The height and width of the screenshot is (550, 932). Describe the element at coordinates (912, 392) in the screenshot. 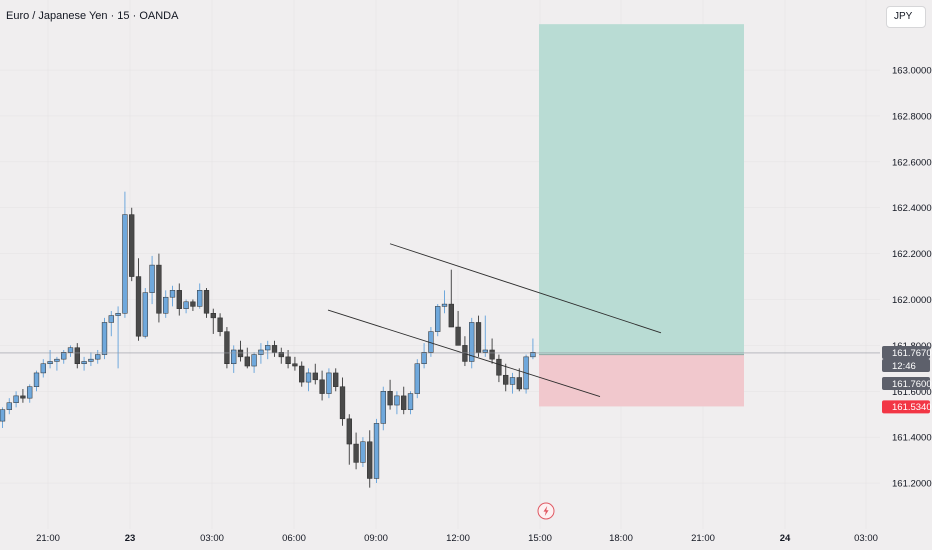

I see `price-tick-label: 161.6000` at that location.